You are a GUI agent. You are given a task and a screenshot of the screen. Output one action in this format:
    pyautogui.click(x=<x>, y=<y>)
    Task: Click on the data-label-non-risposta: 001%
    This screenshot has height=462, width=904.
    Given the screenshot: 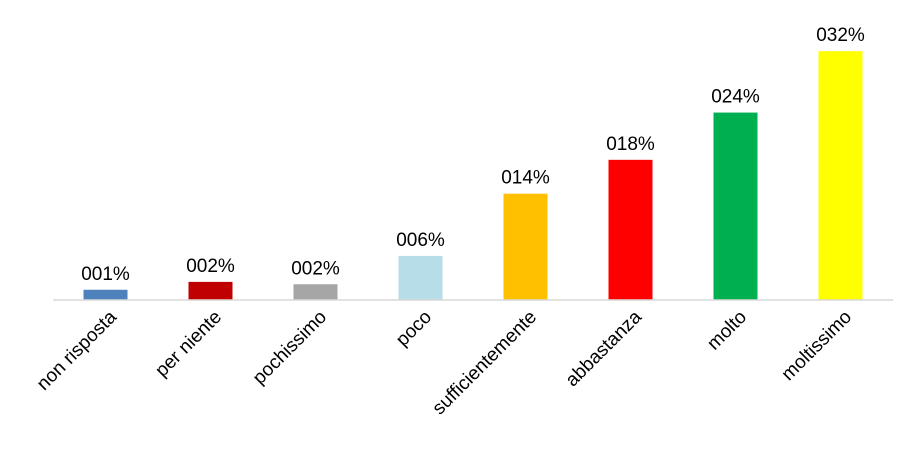 What is the action you would take?
    pyautogui.click(x=105, y=274)
    